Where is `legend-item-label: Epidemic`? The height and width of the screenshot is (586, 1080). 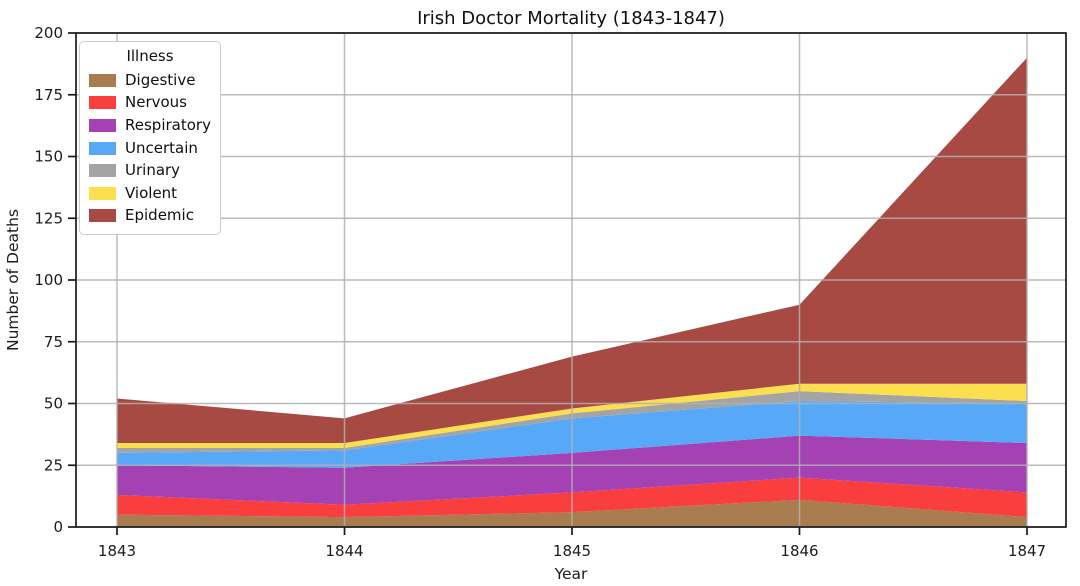 legend-item-label: Epidemic is located at coordinates (159, 215).